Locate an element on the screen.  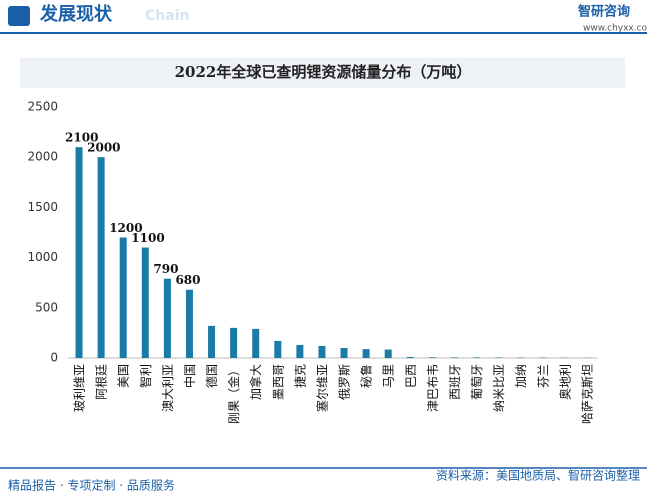
y-tick-label: 2500 is located at coordinates (42, 107).